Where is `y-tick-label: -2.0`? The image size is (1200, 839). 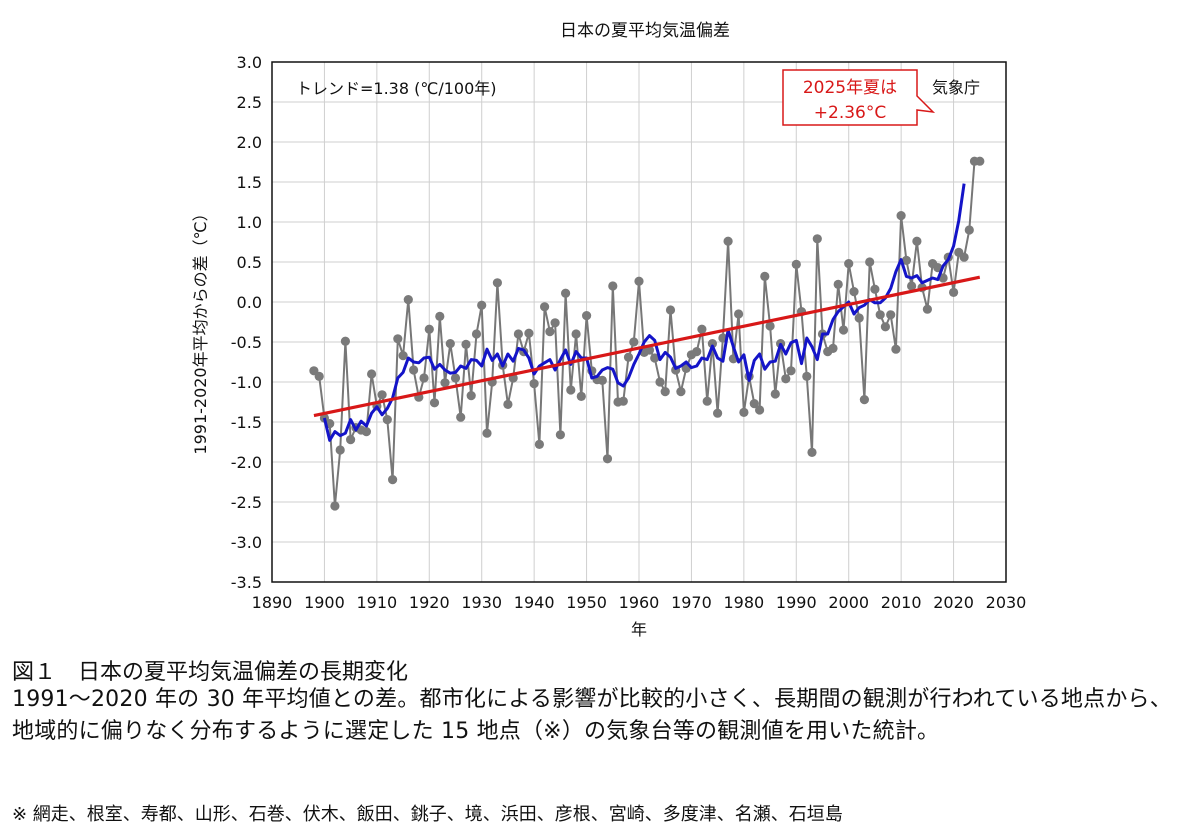
y-tick-label: -2.0 is located at coordinates (246, 462).